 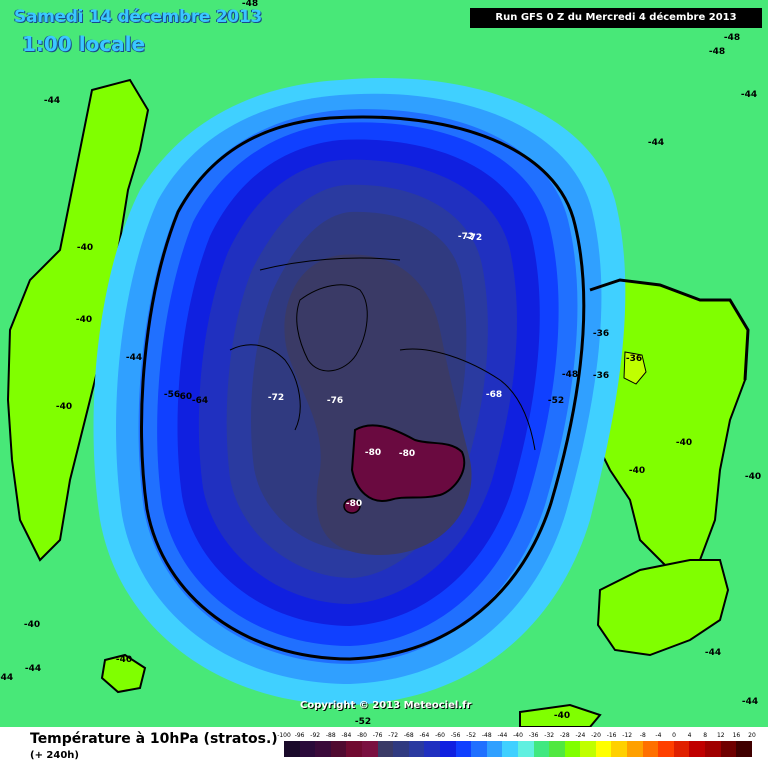 What do you see at coordinates (549, 735) in the screenshot?
I see `scale-tick-label: -32` at bounding box center [549, 735].